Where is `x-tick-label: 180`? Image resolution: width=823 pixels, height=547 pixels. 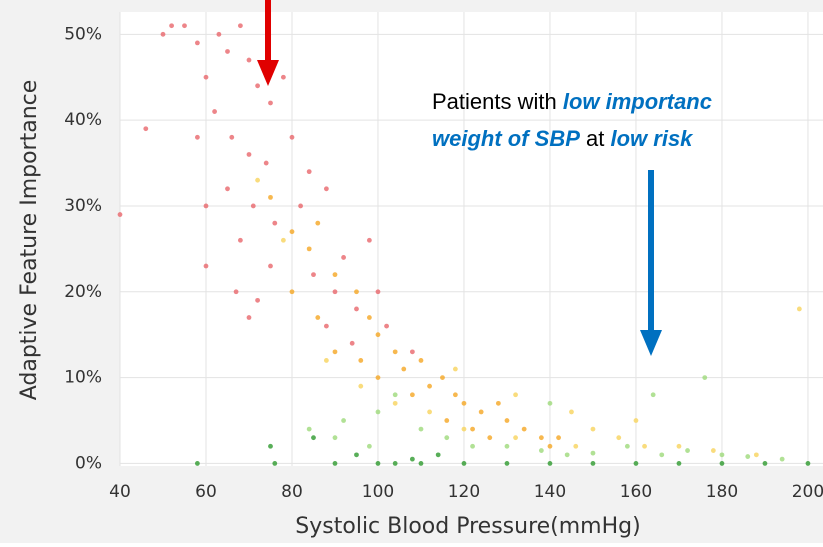 x-tick-label: 180 is located at coordinates (722, 492).